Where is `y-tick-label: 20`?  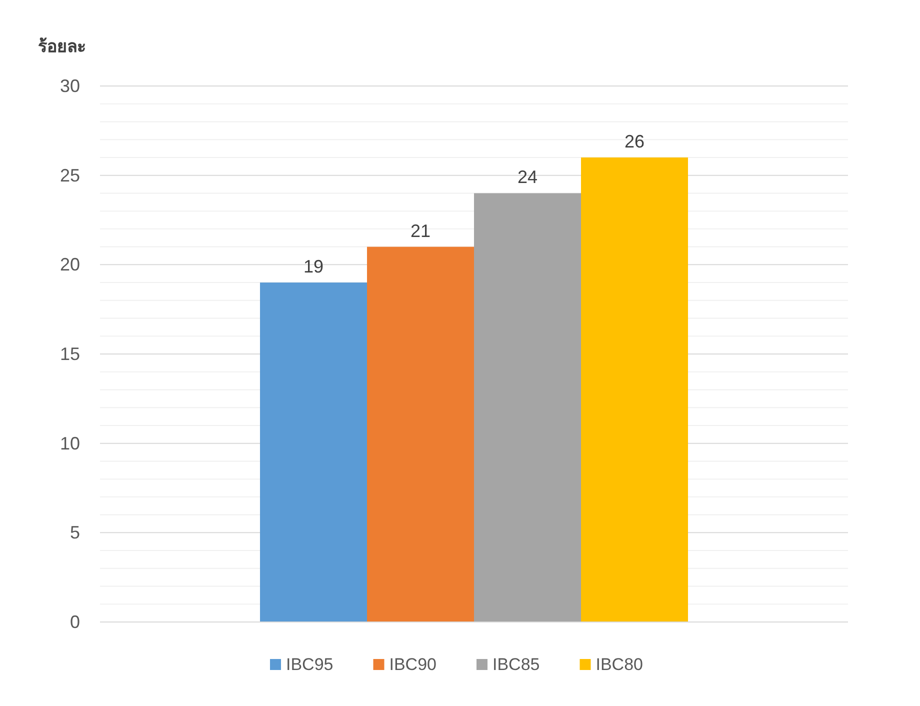
y-tick-label: 20 is located at coordinates (70, 264).